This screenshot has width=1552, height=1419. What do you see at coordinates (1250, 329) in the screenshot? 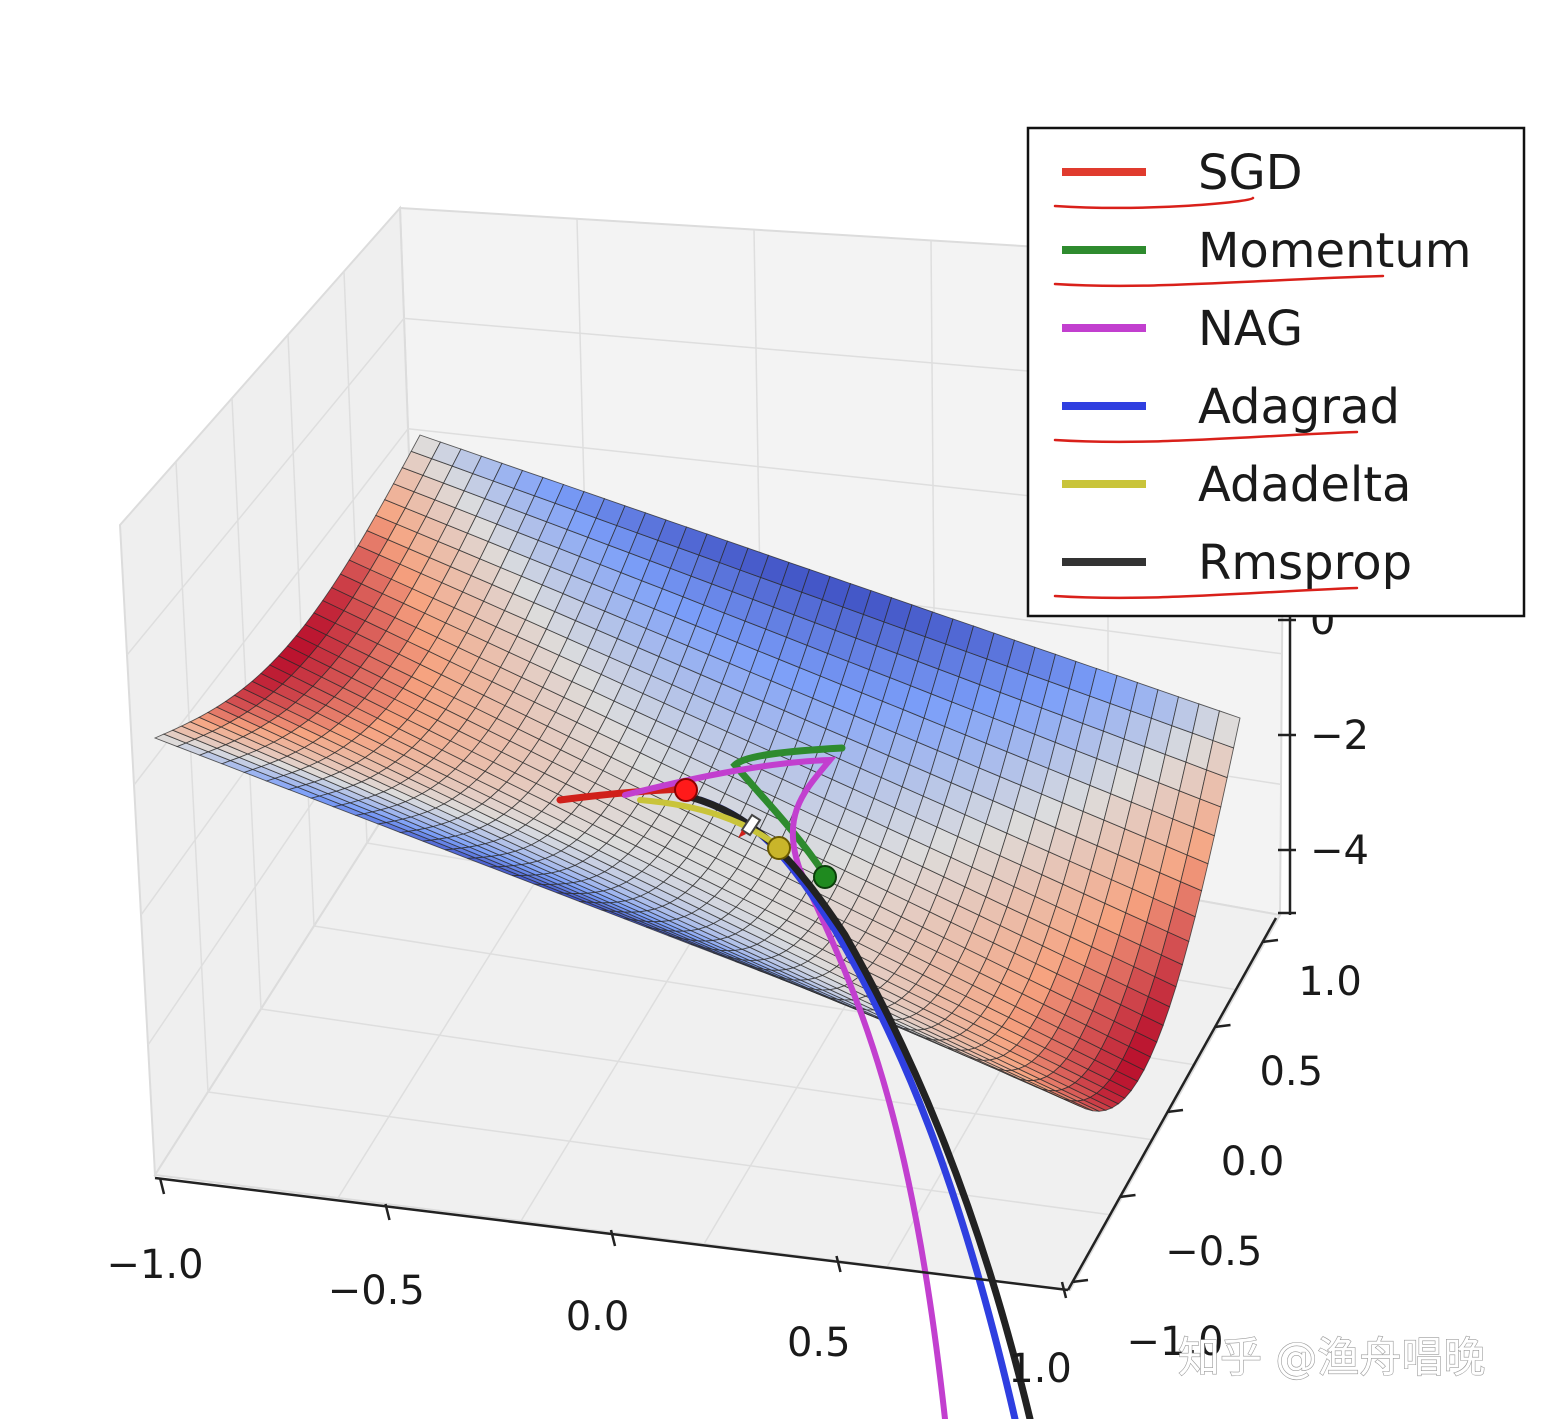
I see `legend-label-nag: NAG` at bounding box center [1250, 329].